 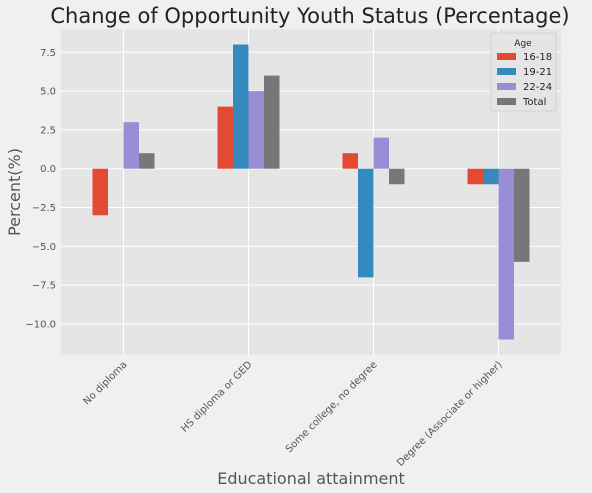 What do you see at coordinates (311, 478) in the screenshot?
I see `x-axis-label: Educational attainment` at bounding box center [311, 478].